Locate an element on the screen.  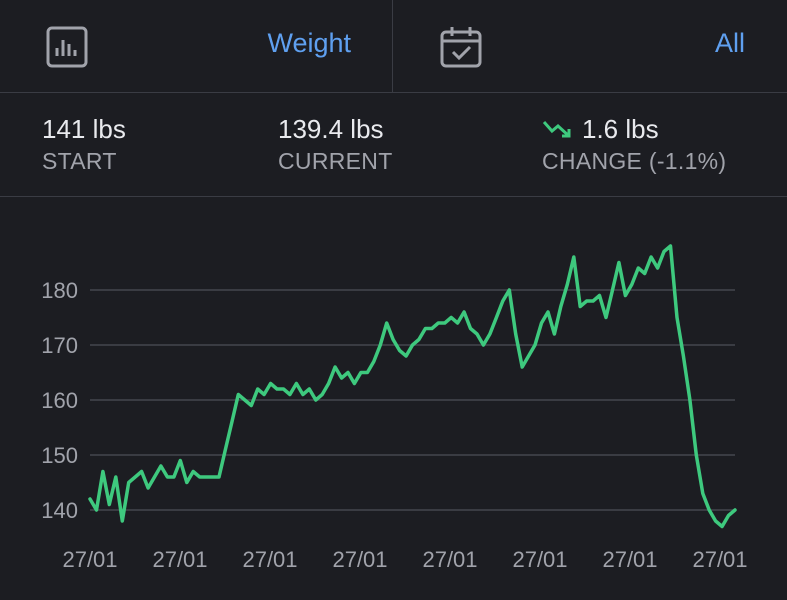
change-value: 1.6 lbs is located at coordinates (620, 129).